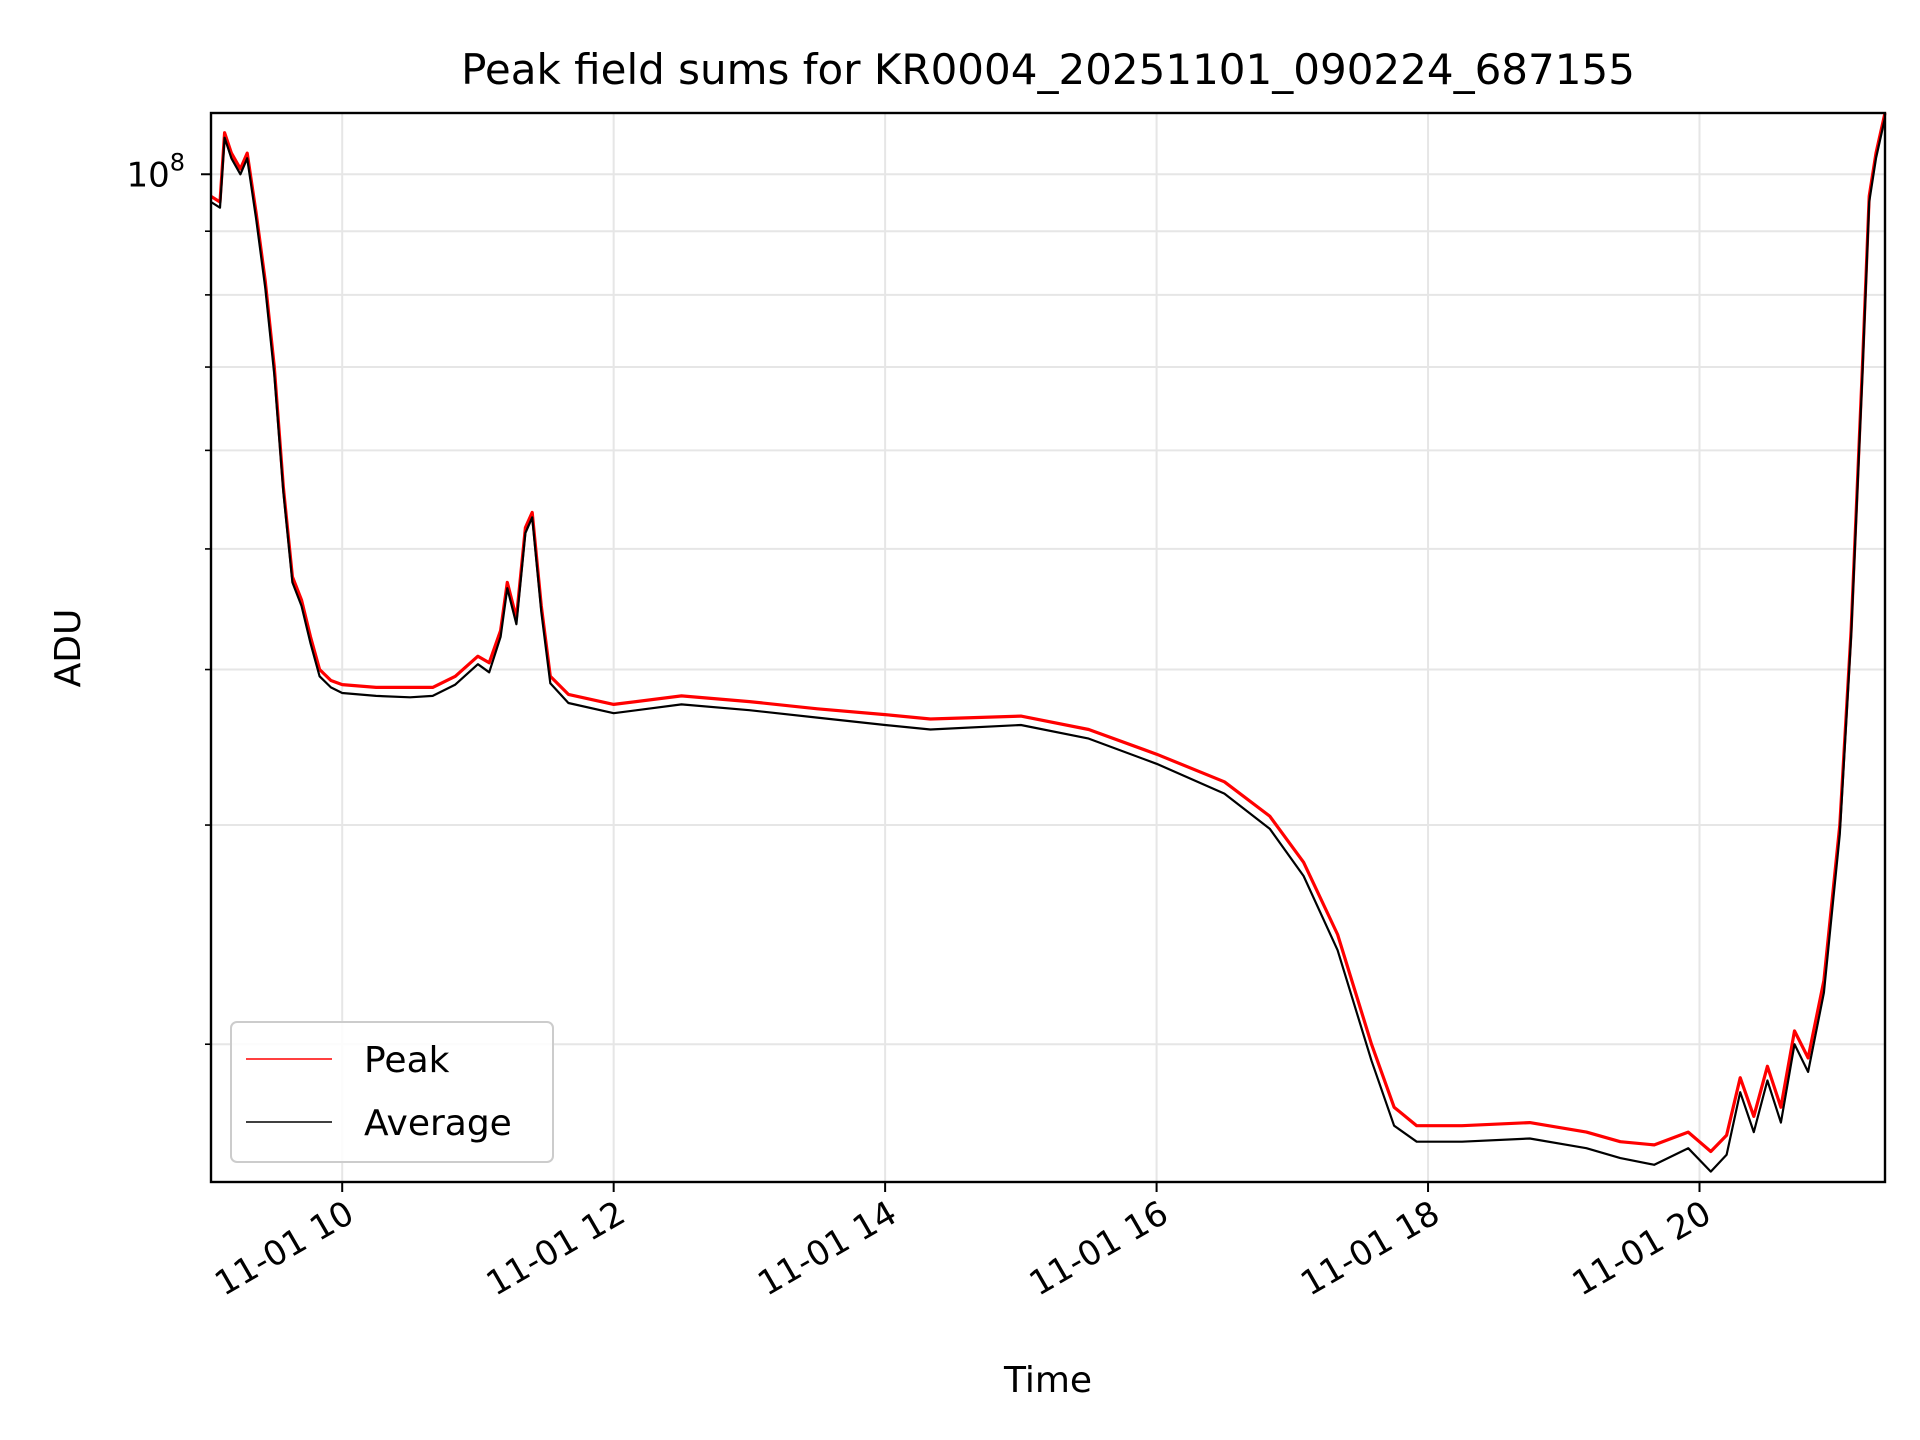 The height and width of the screenshot is (1440, 1920). I want to click on legend-box, so click(392, 1092).